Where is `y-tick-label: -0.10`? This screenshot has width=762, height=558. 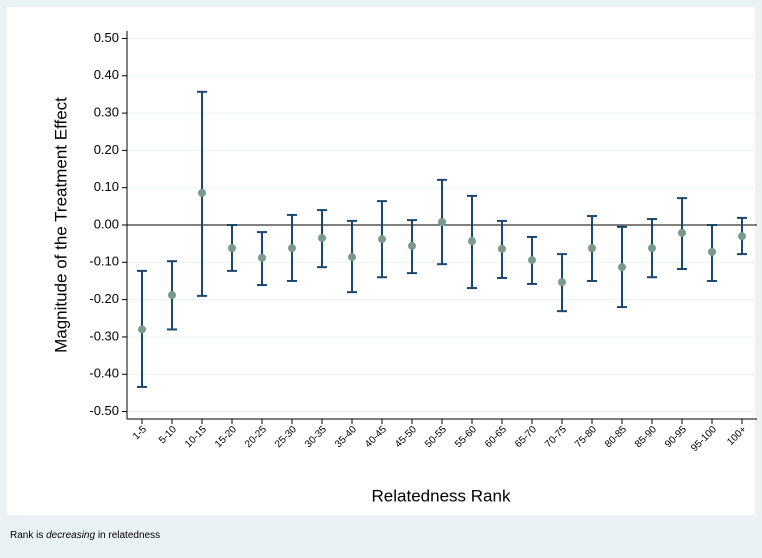 y-tick-label: -0.10 is located at coordinates (104, 261).